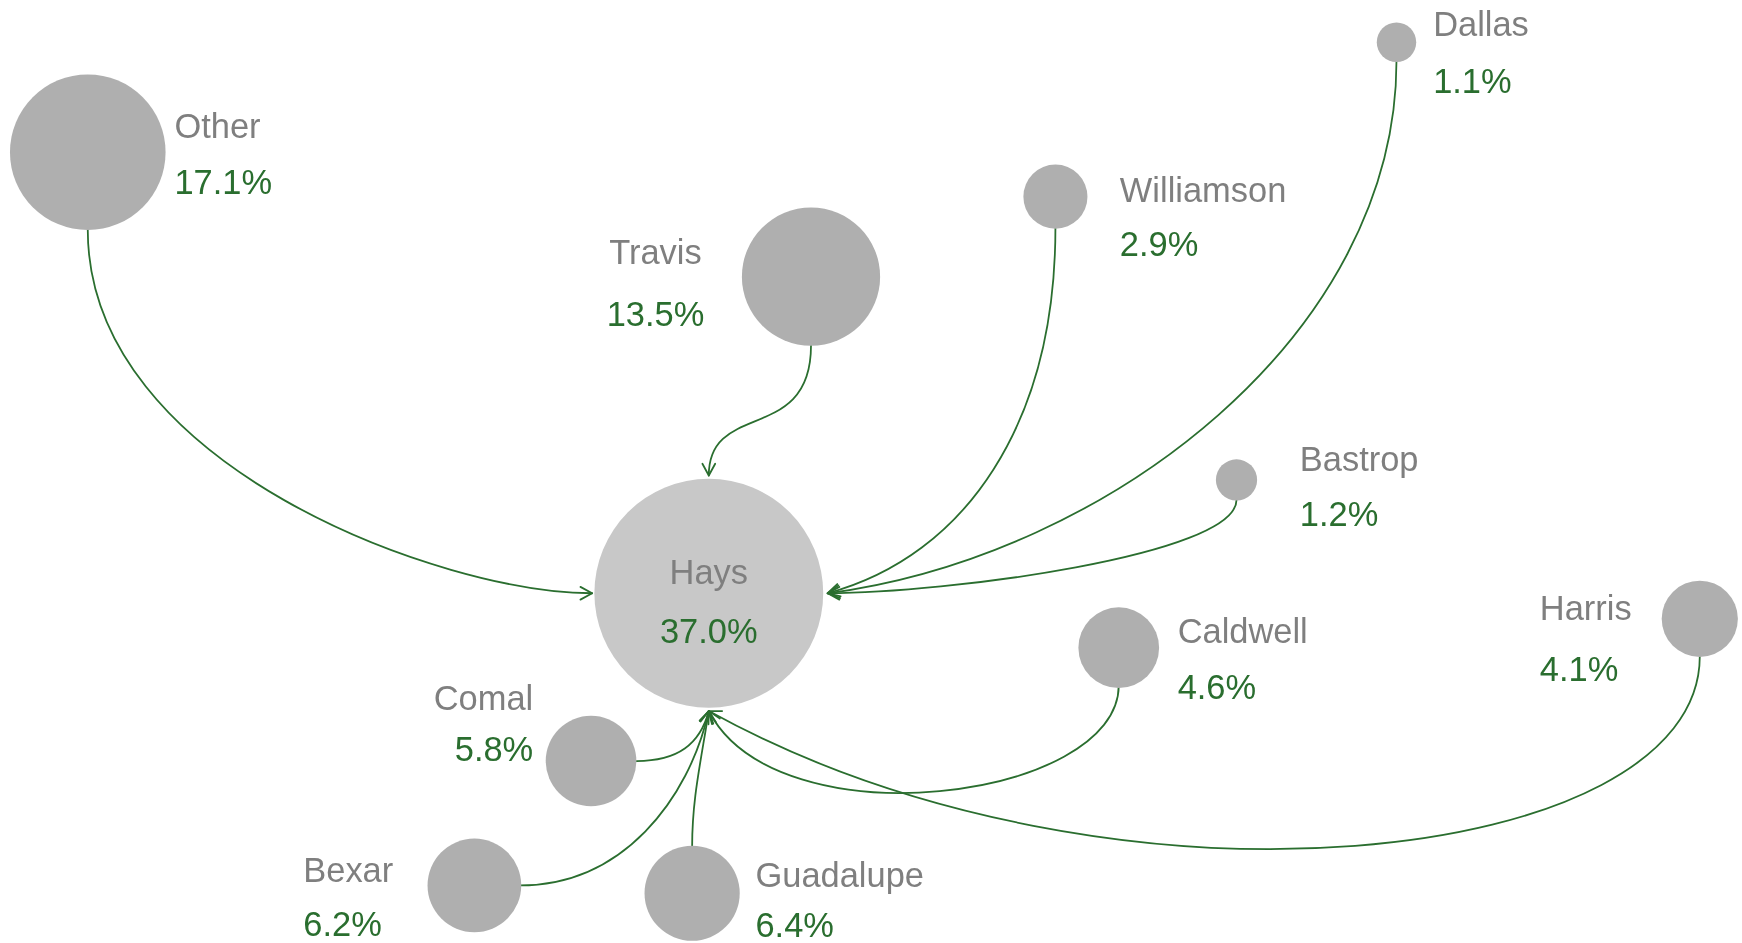 Image resolution: width=1742 pixels, height=943 pixels. Describe the element at coordinates (655, 314) in the screenshot. I see `data-label: 13.5%` at that location.